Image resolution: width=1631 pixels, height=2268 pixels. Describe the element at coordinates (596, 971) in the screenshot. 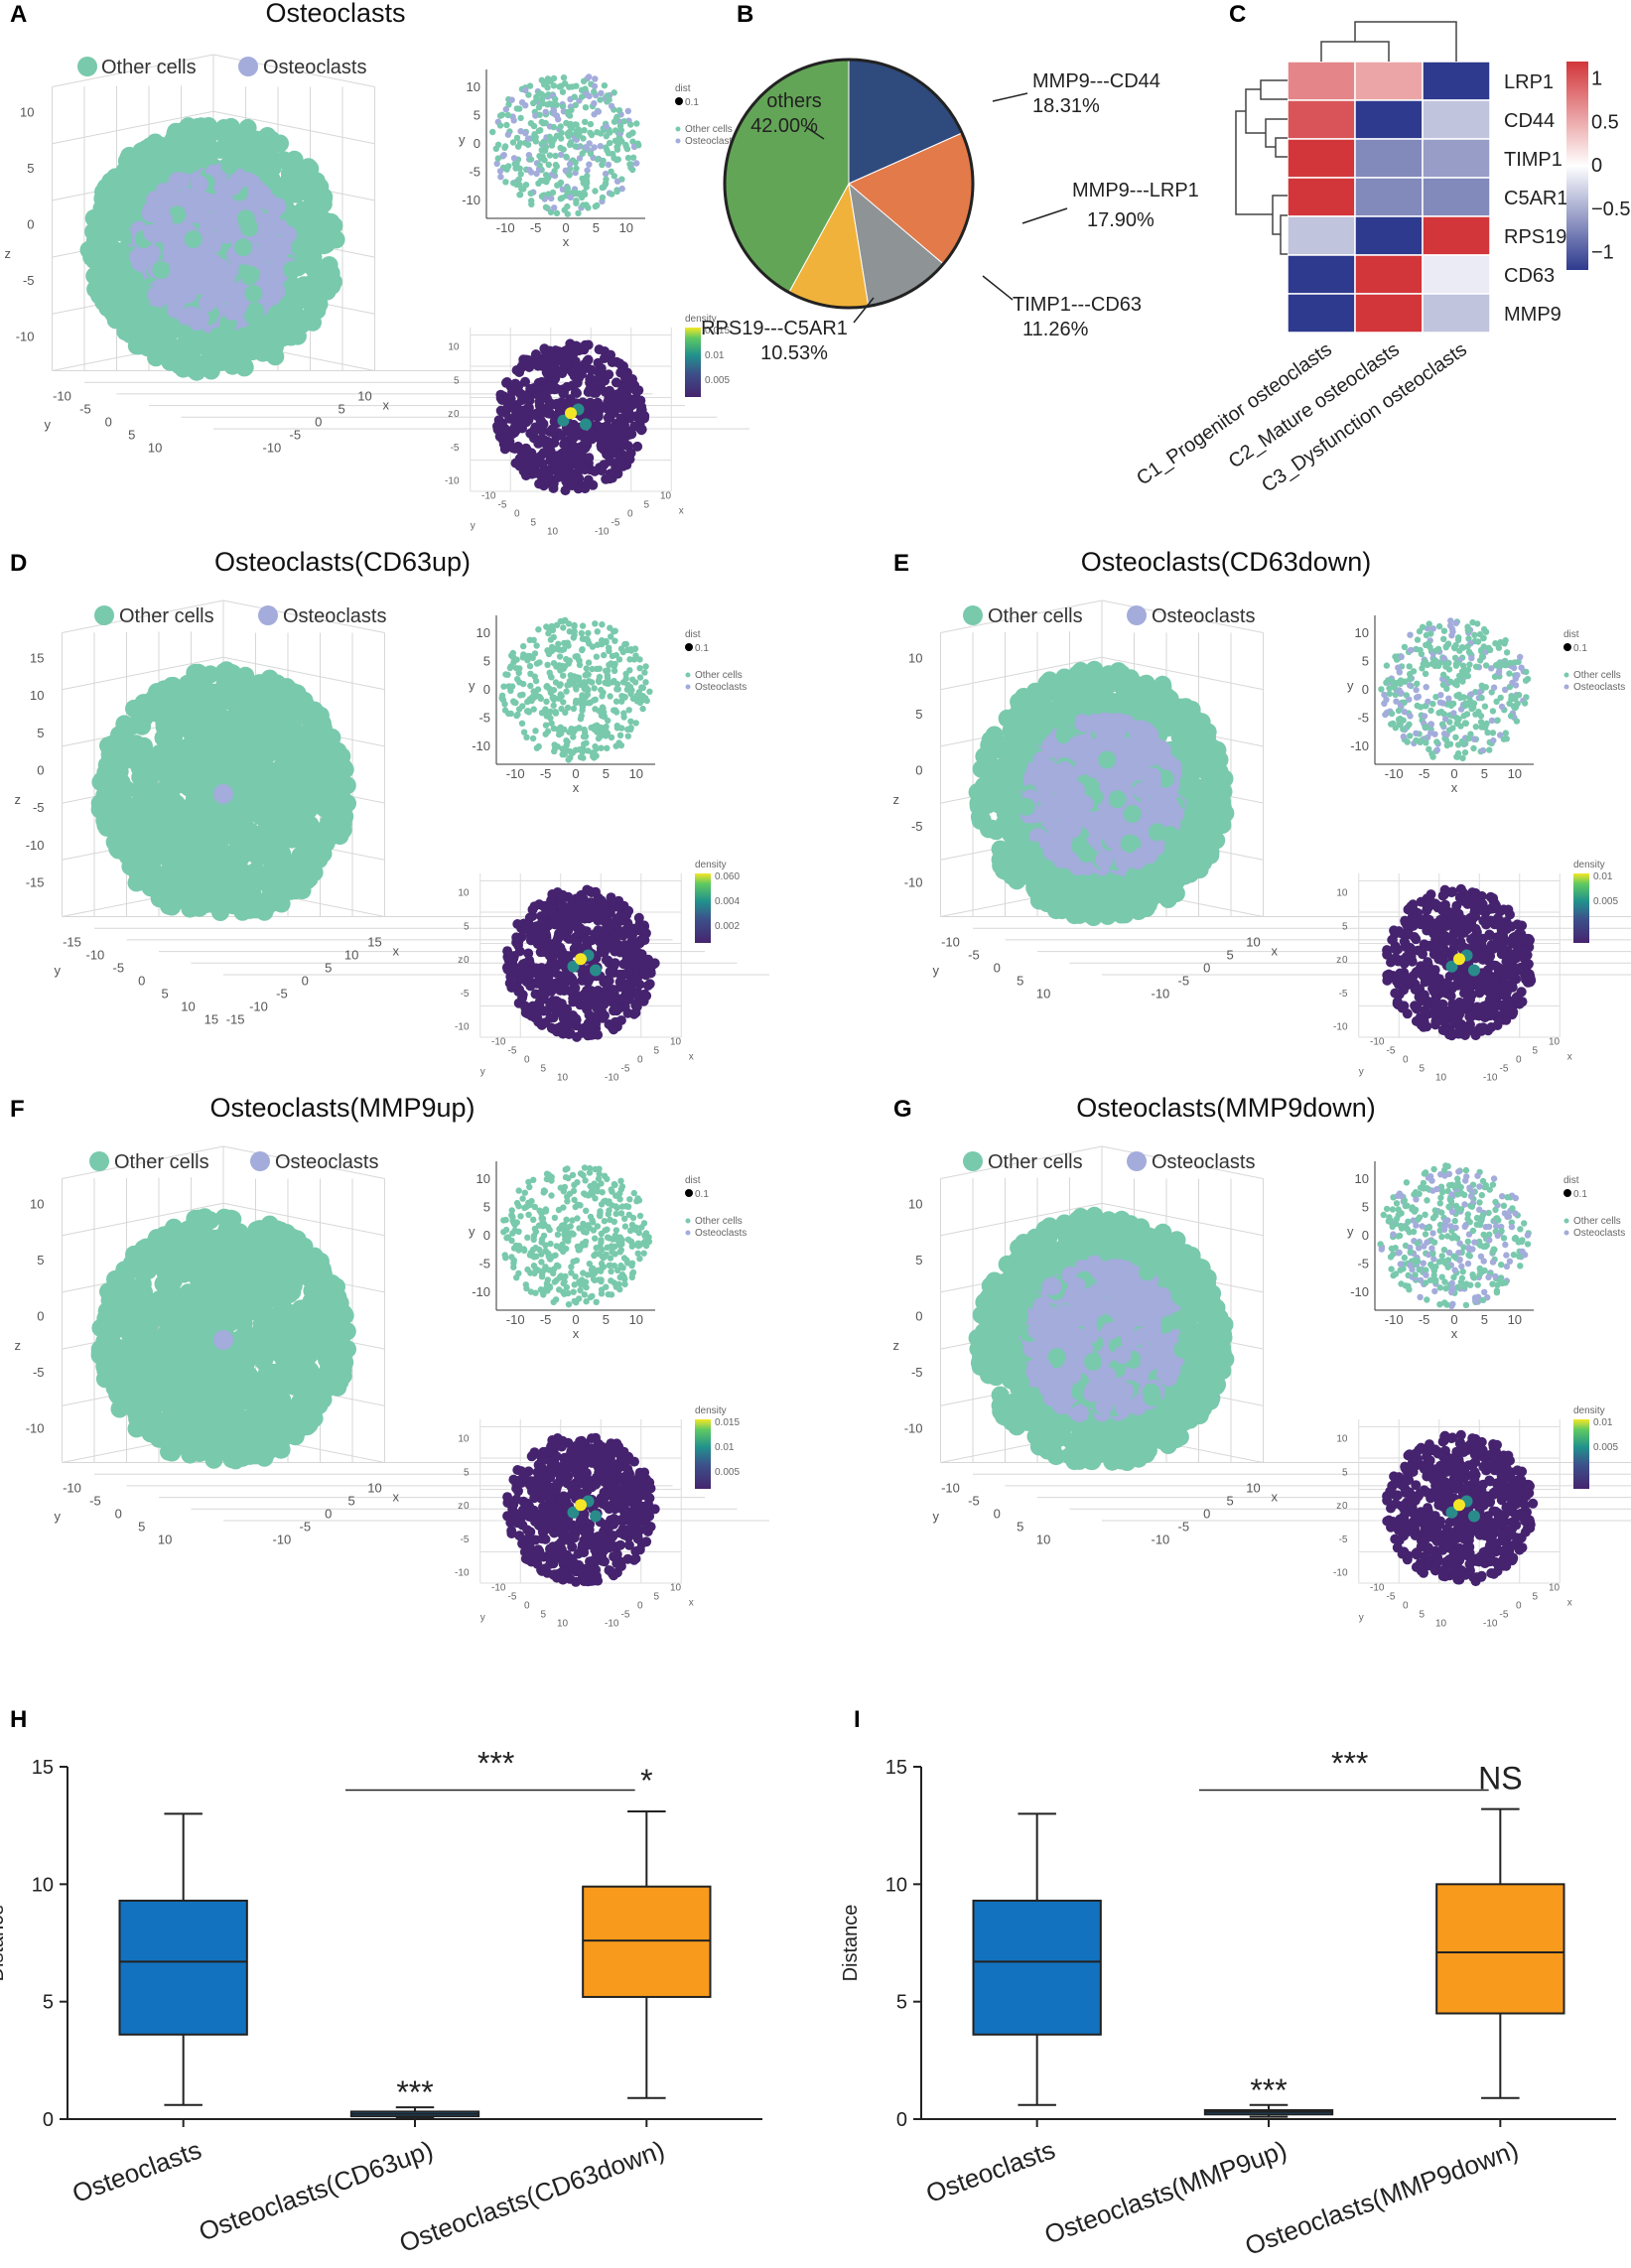

I see `density-mid-point` at that location.